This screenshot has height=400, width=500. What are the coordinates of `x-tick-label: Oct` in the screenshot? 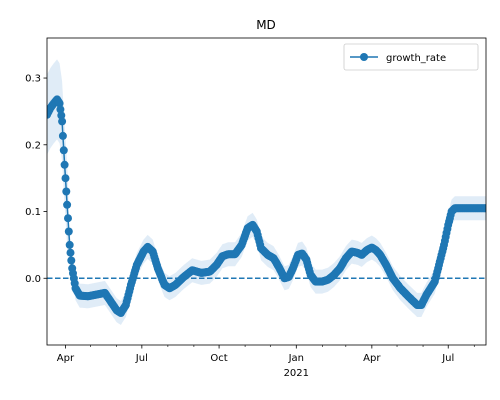 It's located at (218, 358).